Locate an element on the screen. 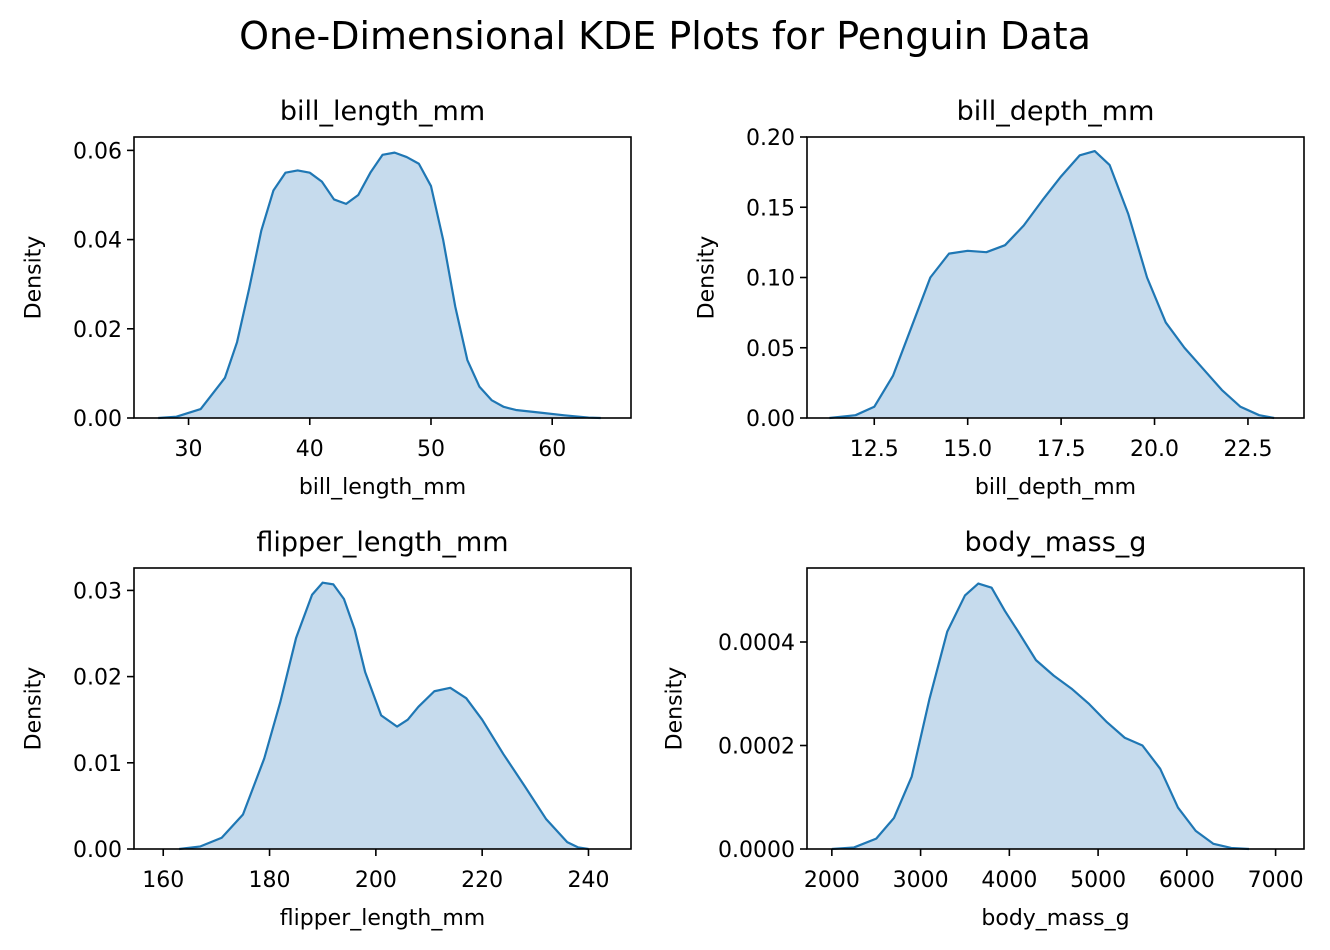 The image size is (1330, 950). kde-line-body_mass_g is located at coordinates (1040, 716).